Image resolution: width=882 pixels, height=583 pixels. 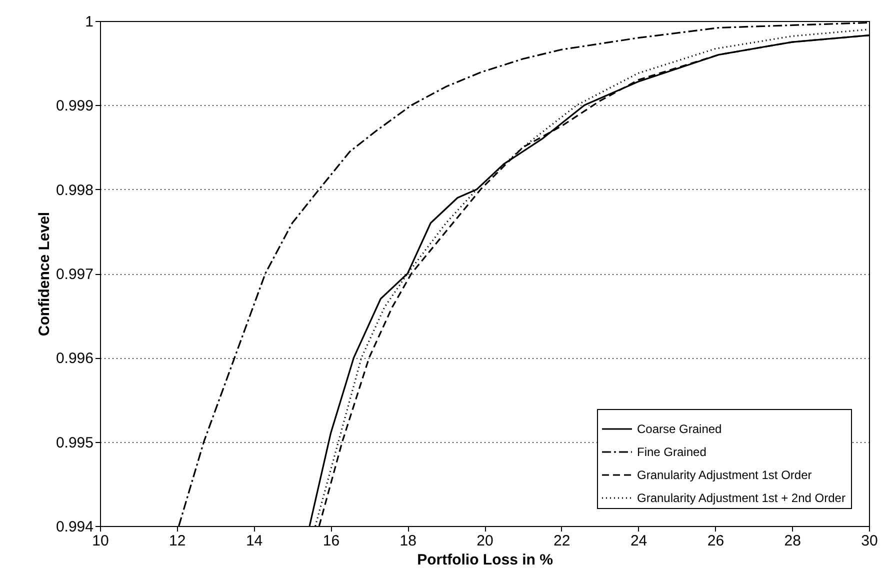 I want to click on x-tick-label: 24, so click(x=639, y=541).